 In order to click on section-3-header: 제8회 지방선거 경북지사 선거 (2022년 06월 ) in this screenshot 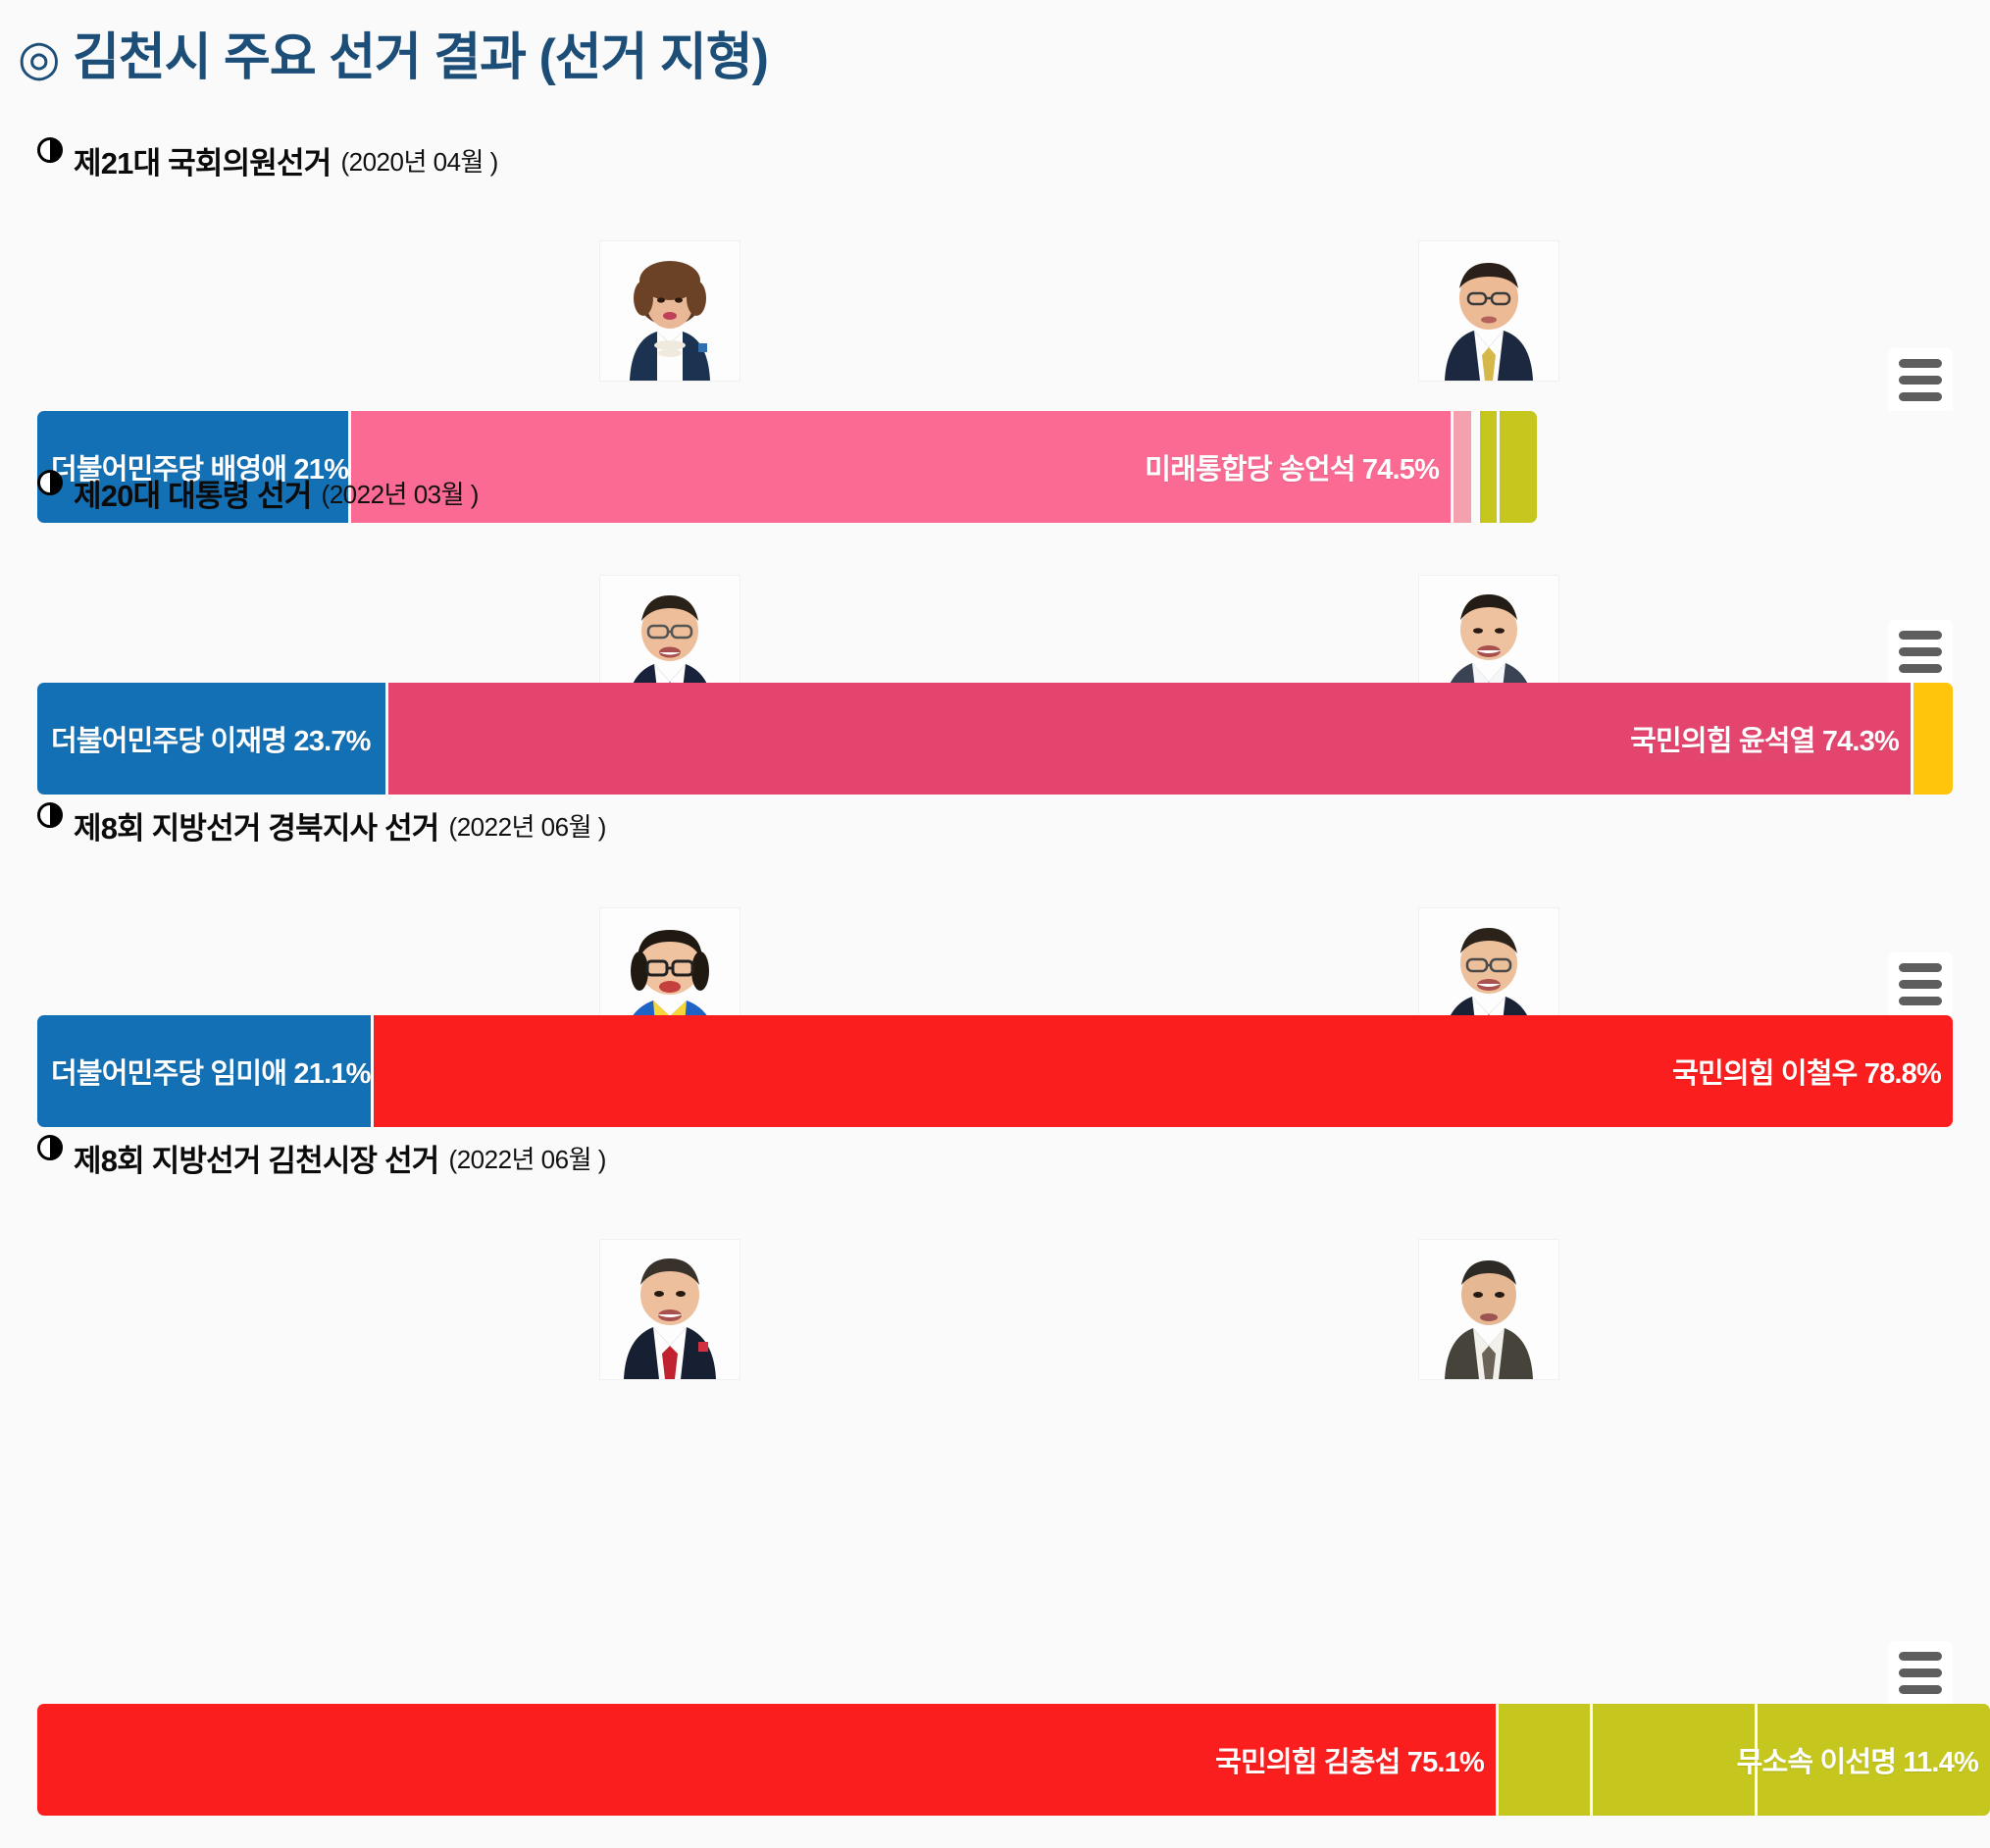, I will do `click(321, 824)`.